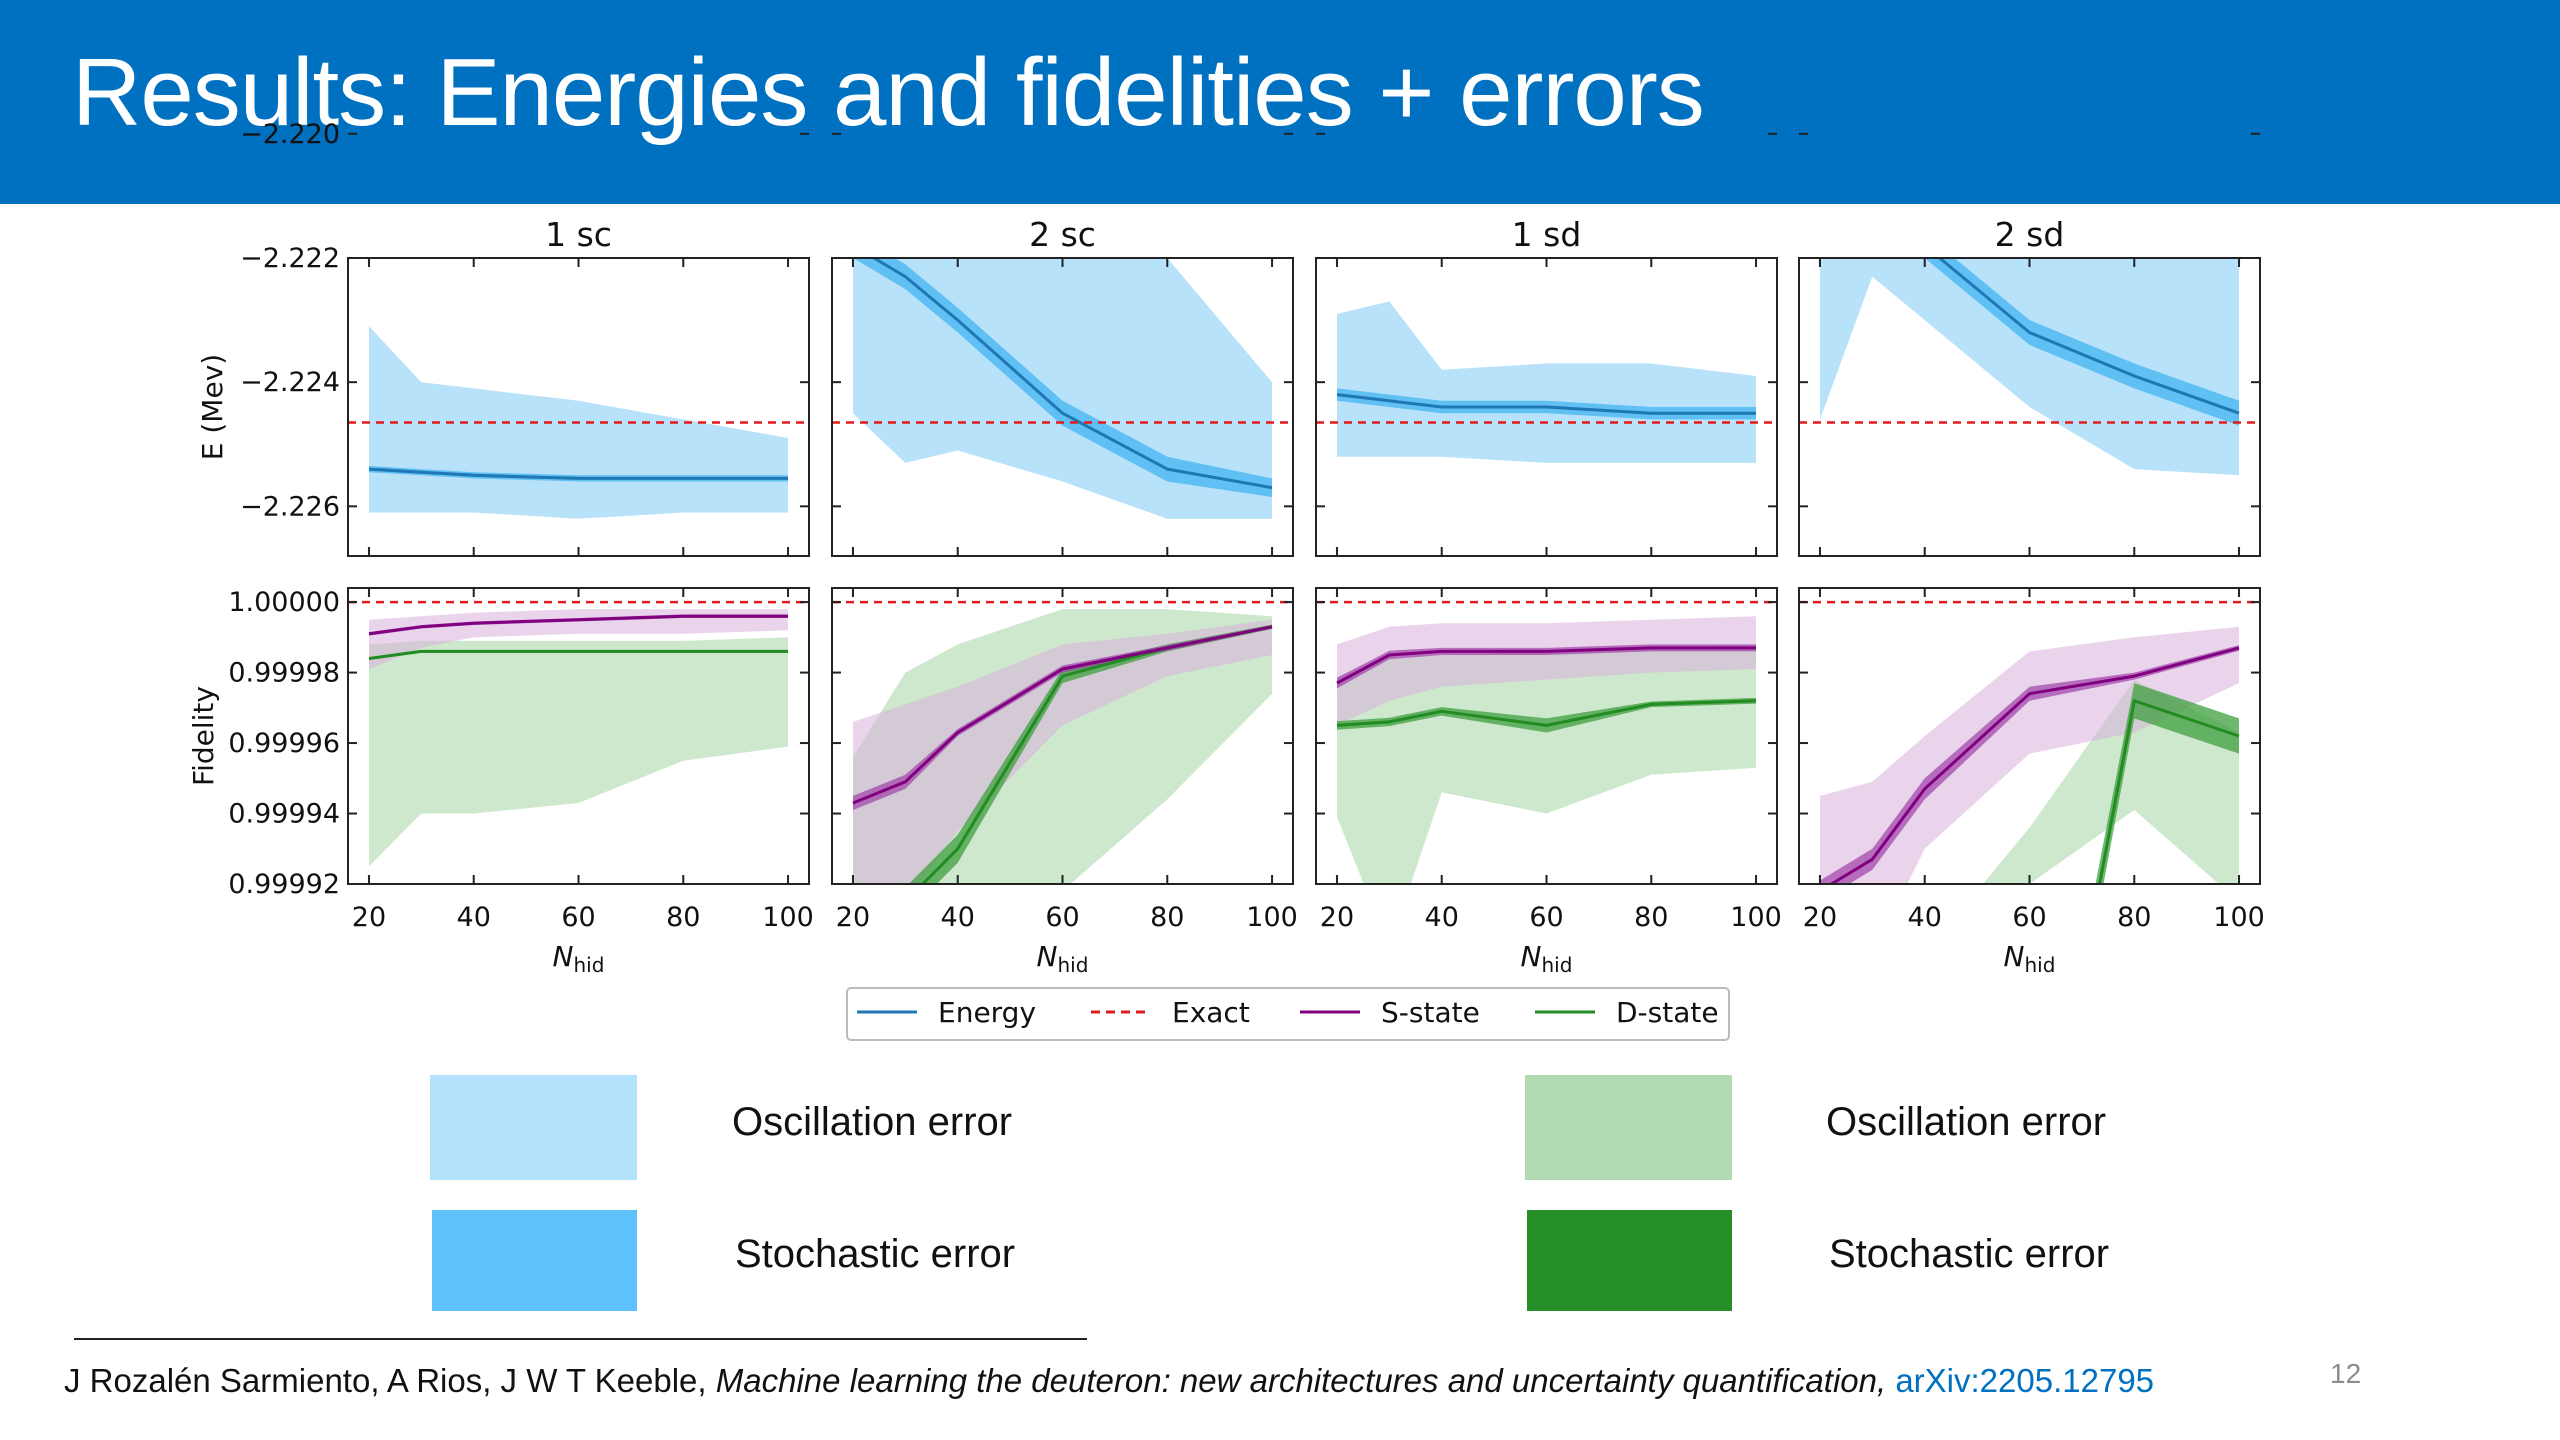 The width and height of the screenshot is (2560, 1440). What do you see at coordinates (1628, 1127) in the screenshot?
I see `fidelity-oscillation-swatch` at bounding box center [1628, 1127].